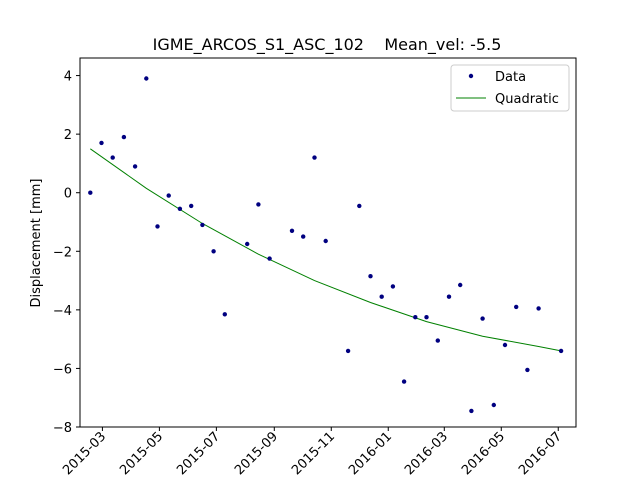 Image resolution: width=640 pixels, height=480 pixels. I want to click on y-tick-label: −6, so click(62, 369).